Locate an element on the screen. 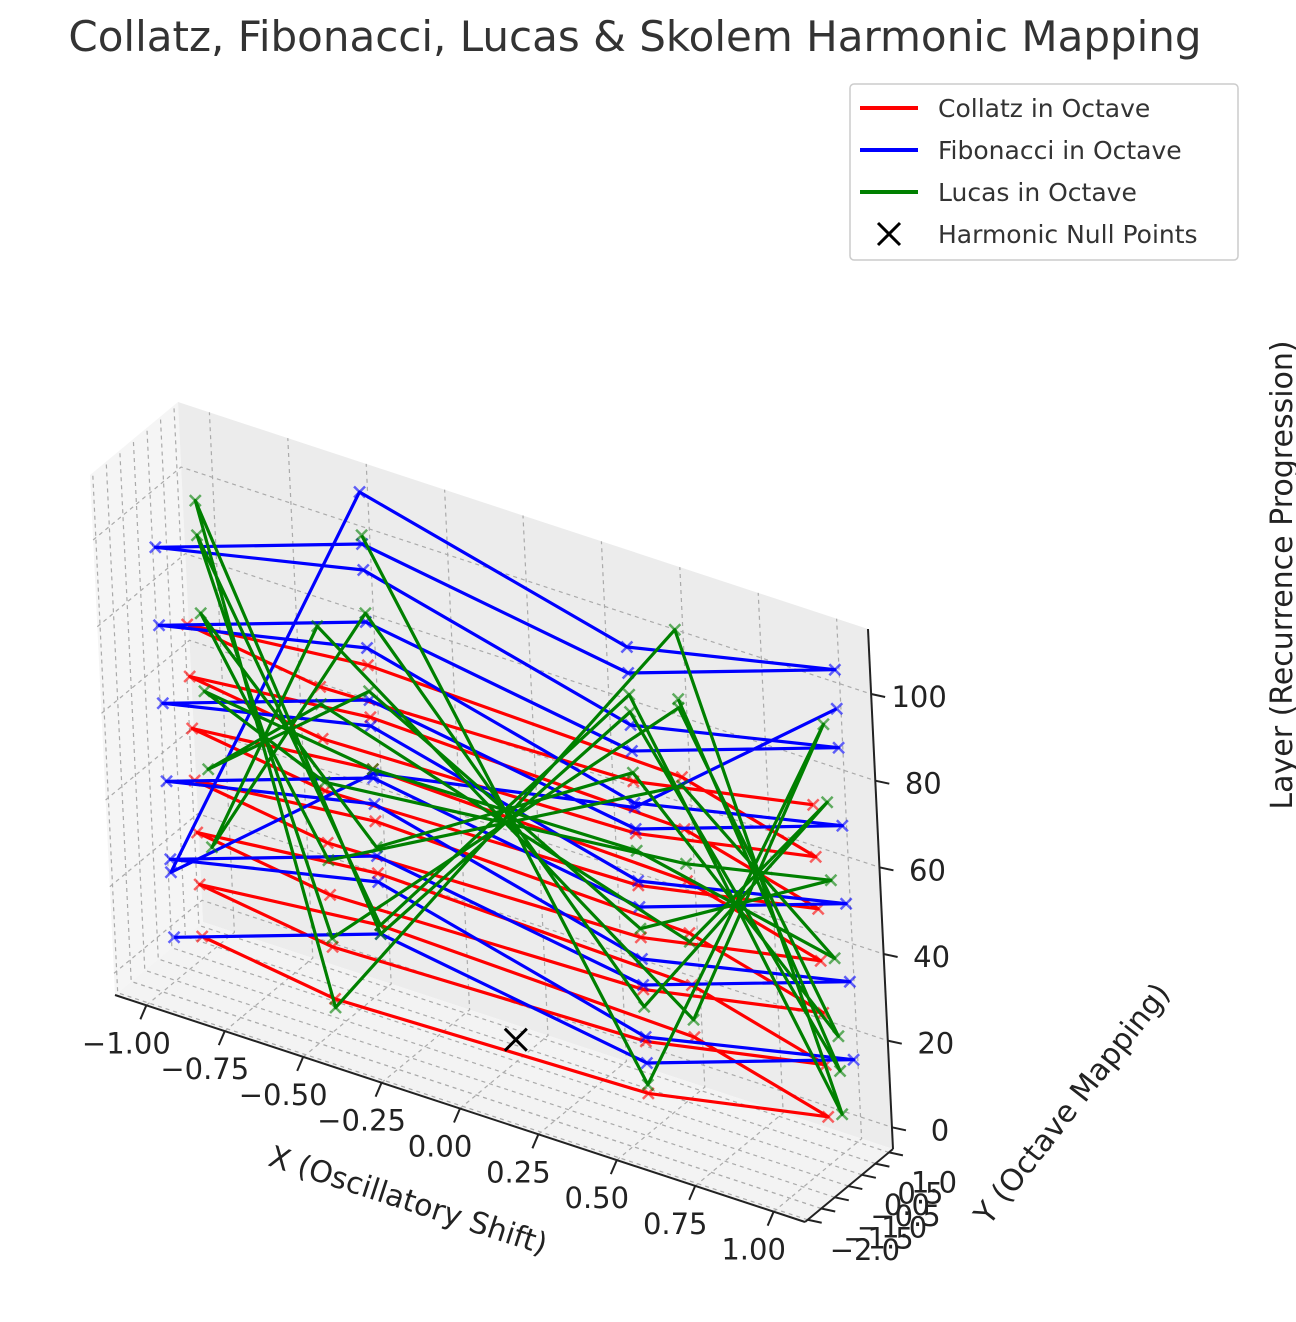  x-tick-label: −1.00 is located at coordinates (126, 1043).